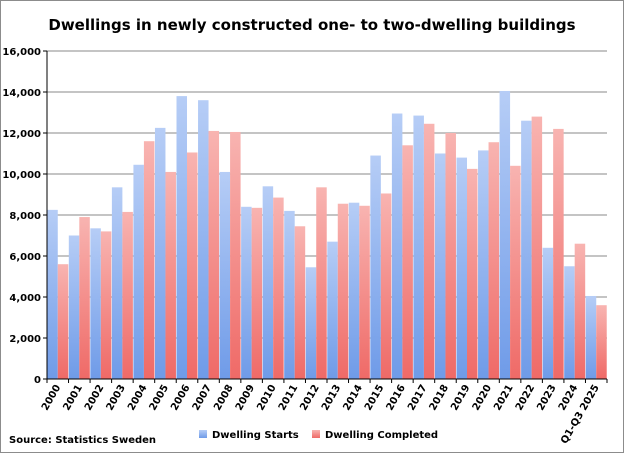 This screenshot has height=453, width=624. I want to click on x-tick-label: 2017, so click(417, 398).